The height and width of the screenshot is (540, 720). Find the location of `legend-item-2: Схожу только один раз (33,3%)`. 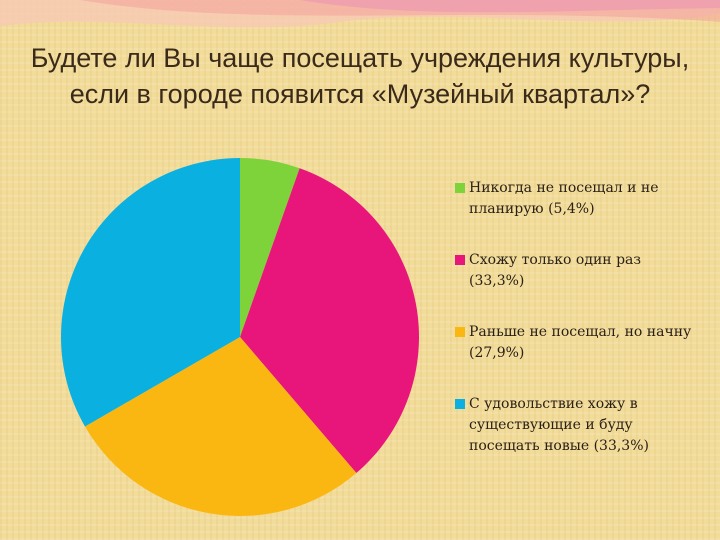

legend-item-2: Схожу только один раз (33,3%) is located at coordinates (575, 271).